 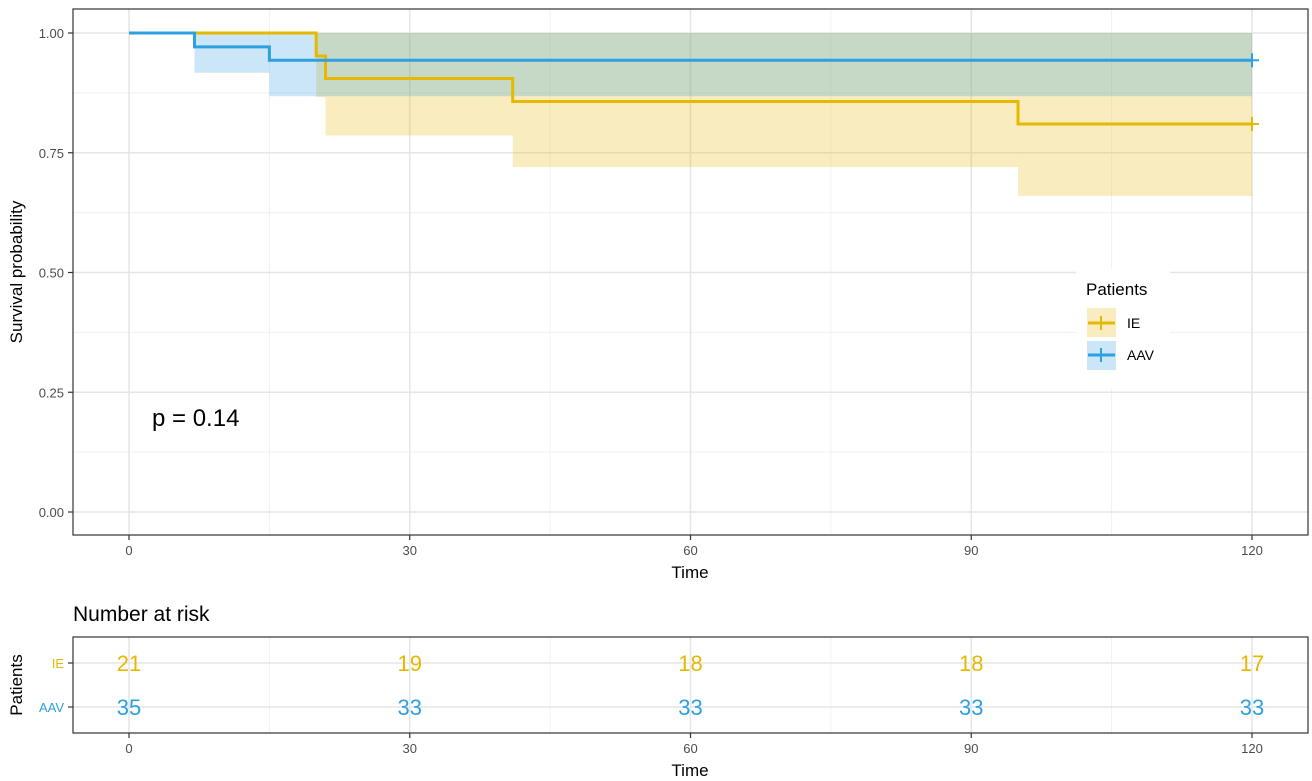 I want to click on survival-curve-ie, so click(x=690, y=78).